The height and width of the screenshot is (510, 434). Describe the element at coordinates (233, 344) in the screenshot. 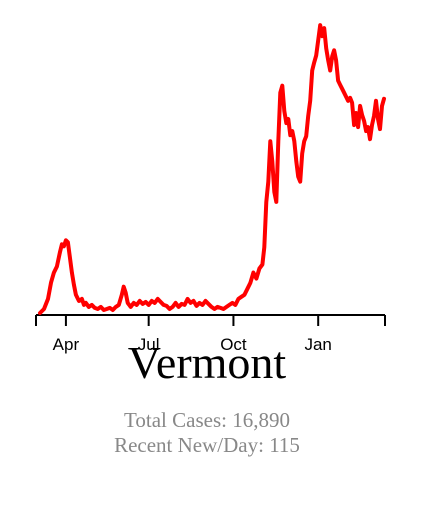

I see `x-tick-label-oct: Oct` at that location.